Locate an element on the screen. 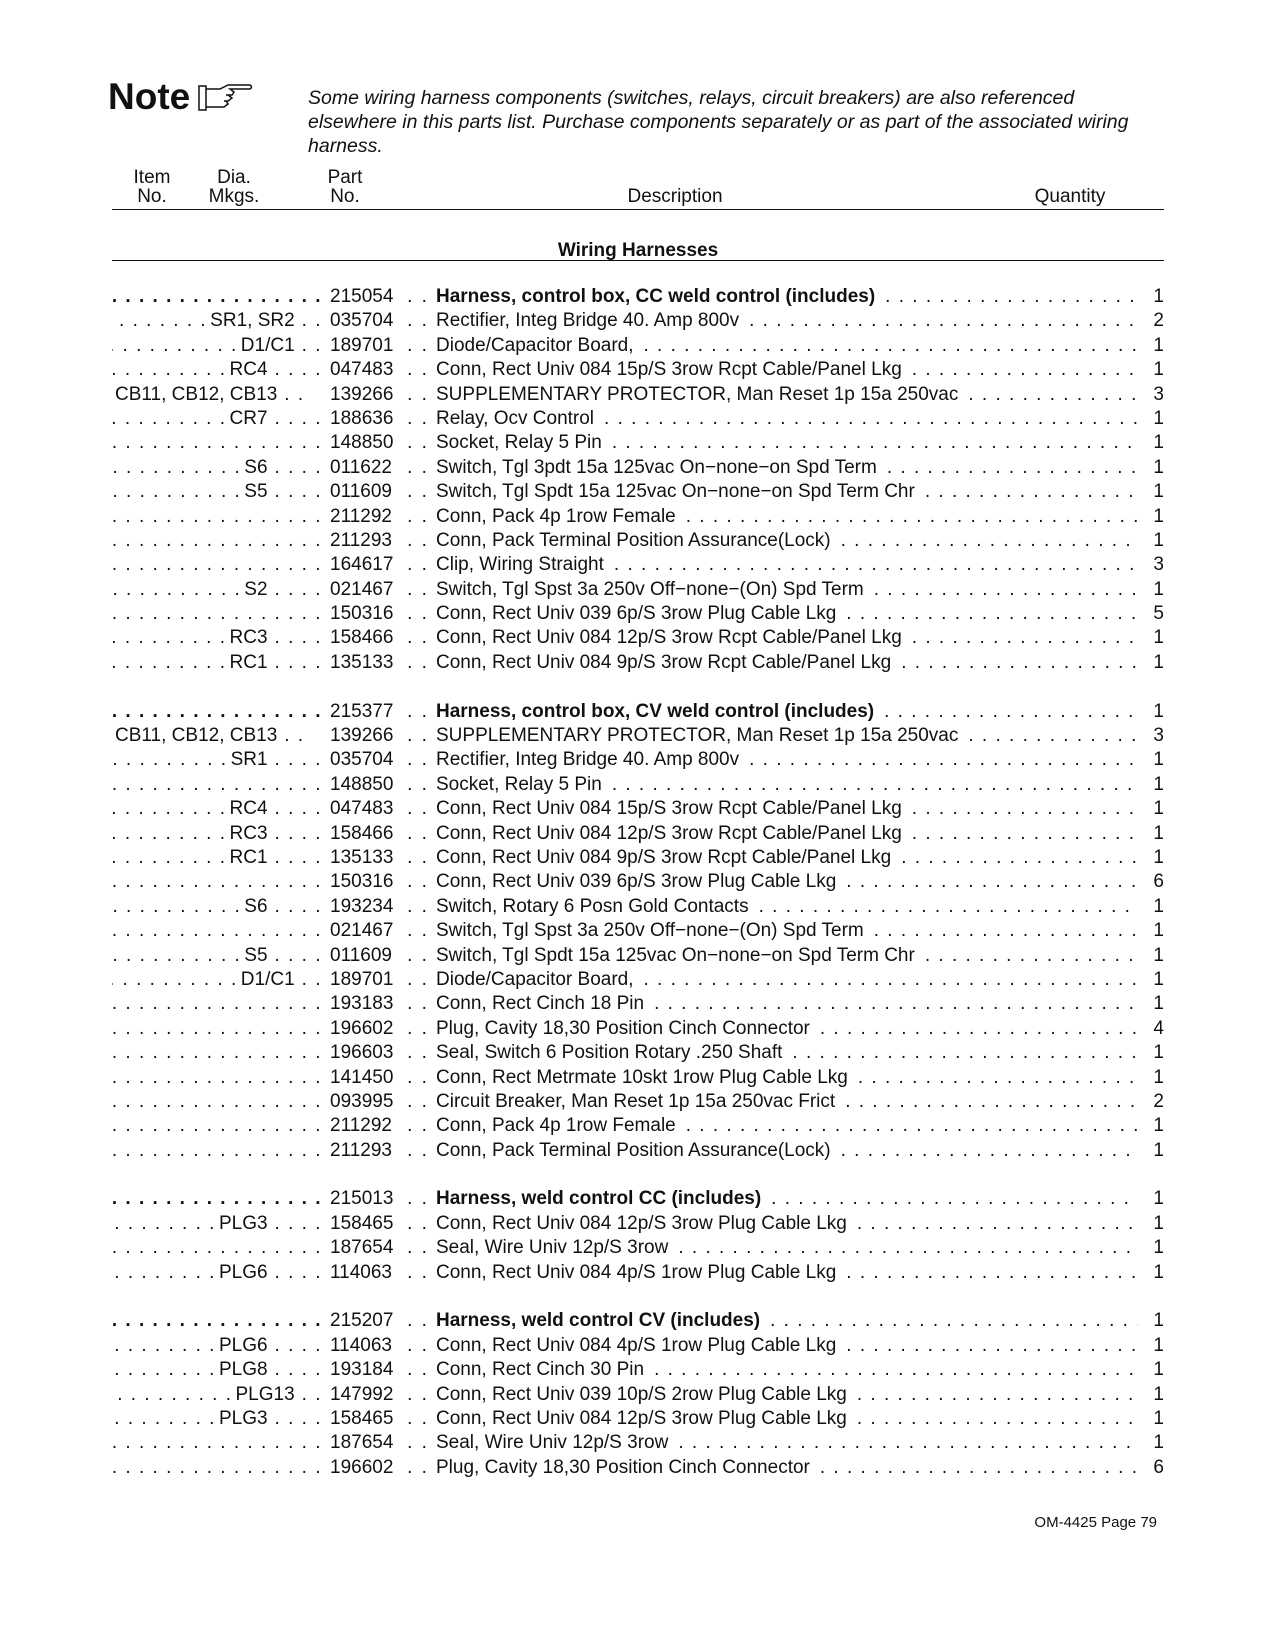  part-number: 135133 is located at coordinates (362, 662).